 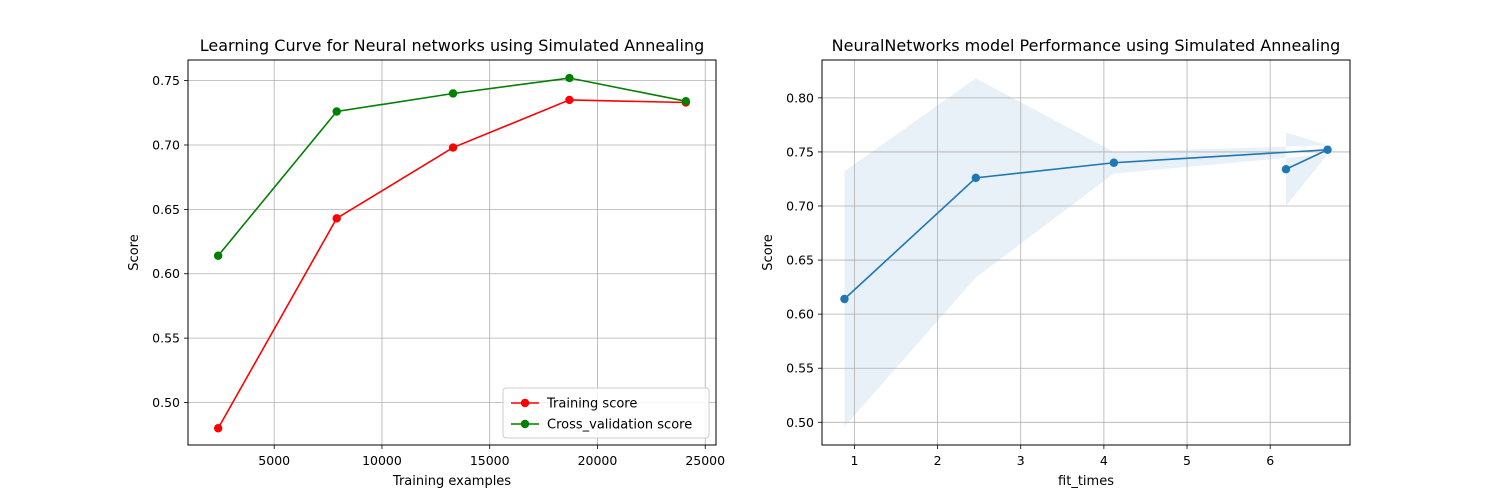 I want to click on legend-label: Cross_validation score, so click(x=619, y=425).